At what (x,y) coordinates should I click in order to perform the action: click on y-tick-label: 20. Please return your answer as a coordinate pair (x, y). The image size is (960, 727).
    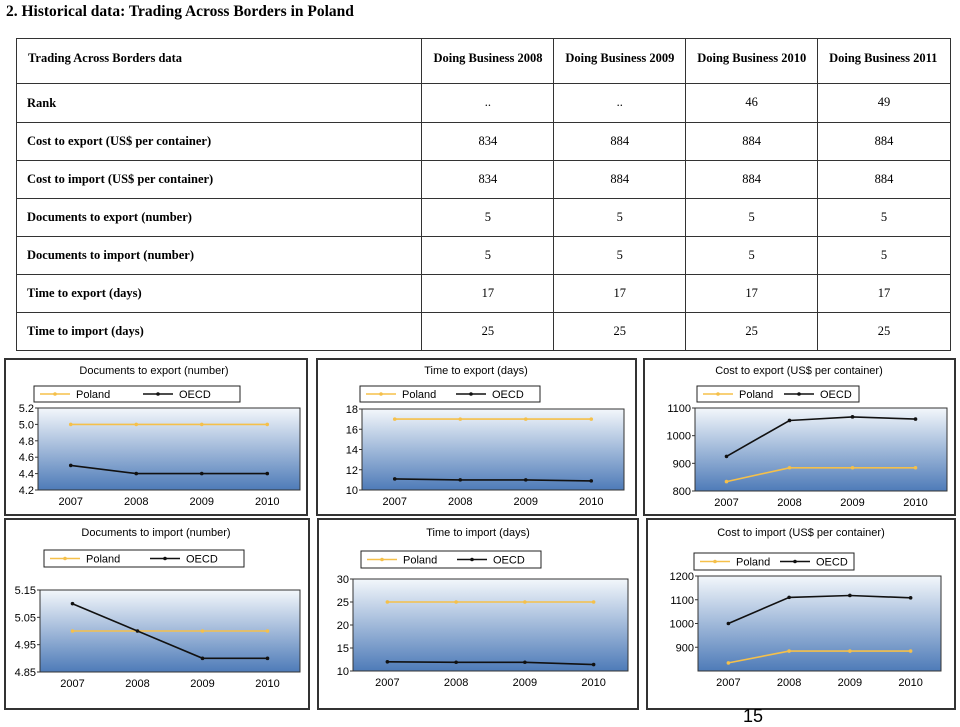
    Looking at the image, I should click on (343, 626).